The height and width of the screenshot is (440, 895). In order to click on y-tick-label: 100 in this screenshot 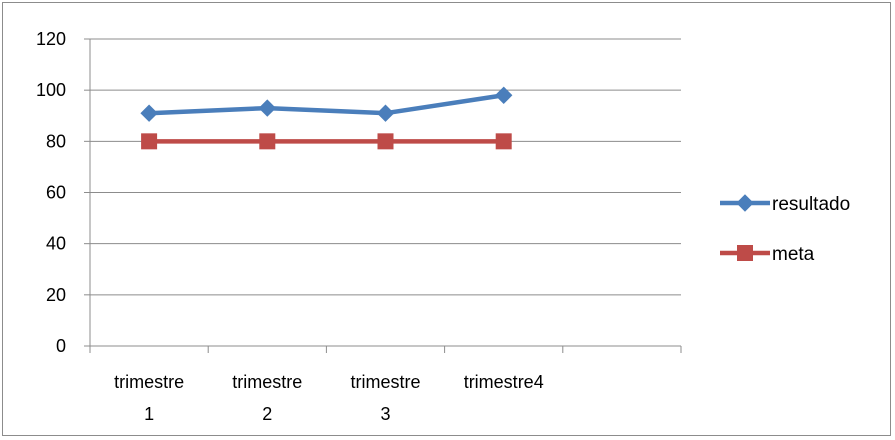, I will do `click(51, 90)`.